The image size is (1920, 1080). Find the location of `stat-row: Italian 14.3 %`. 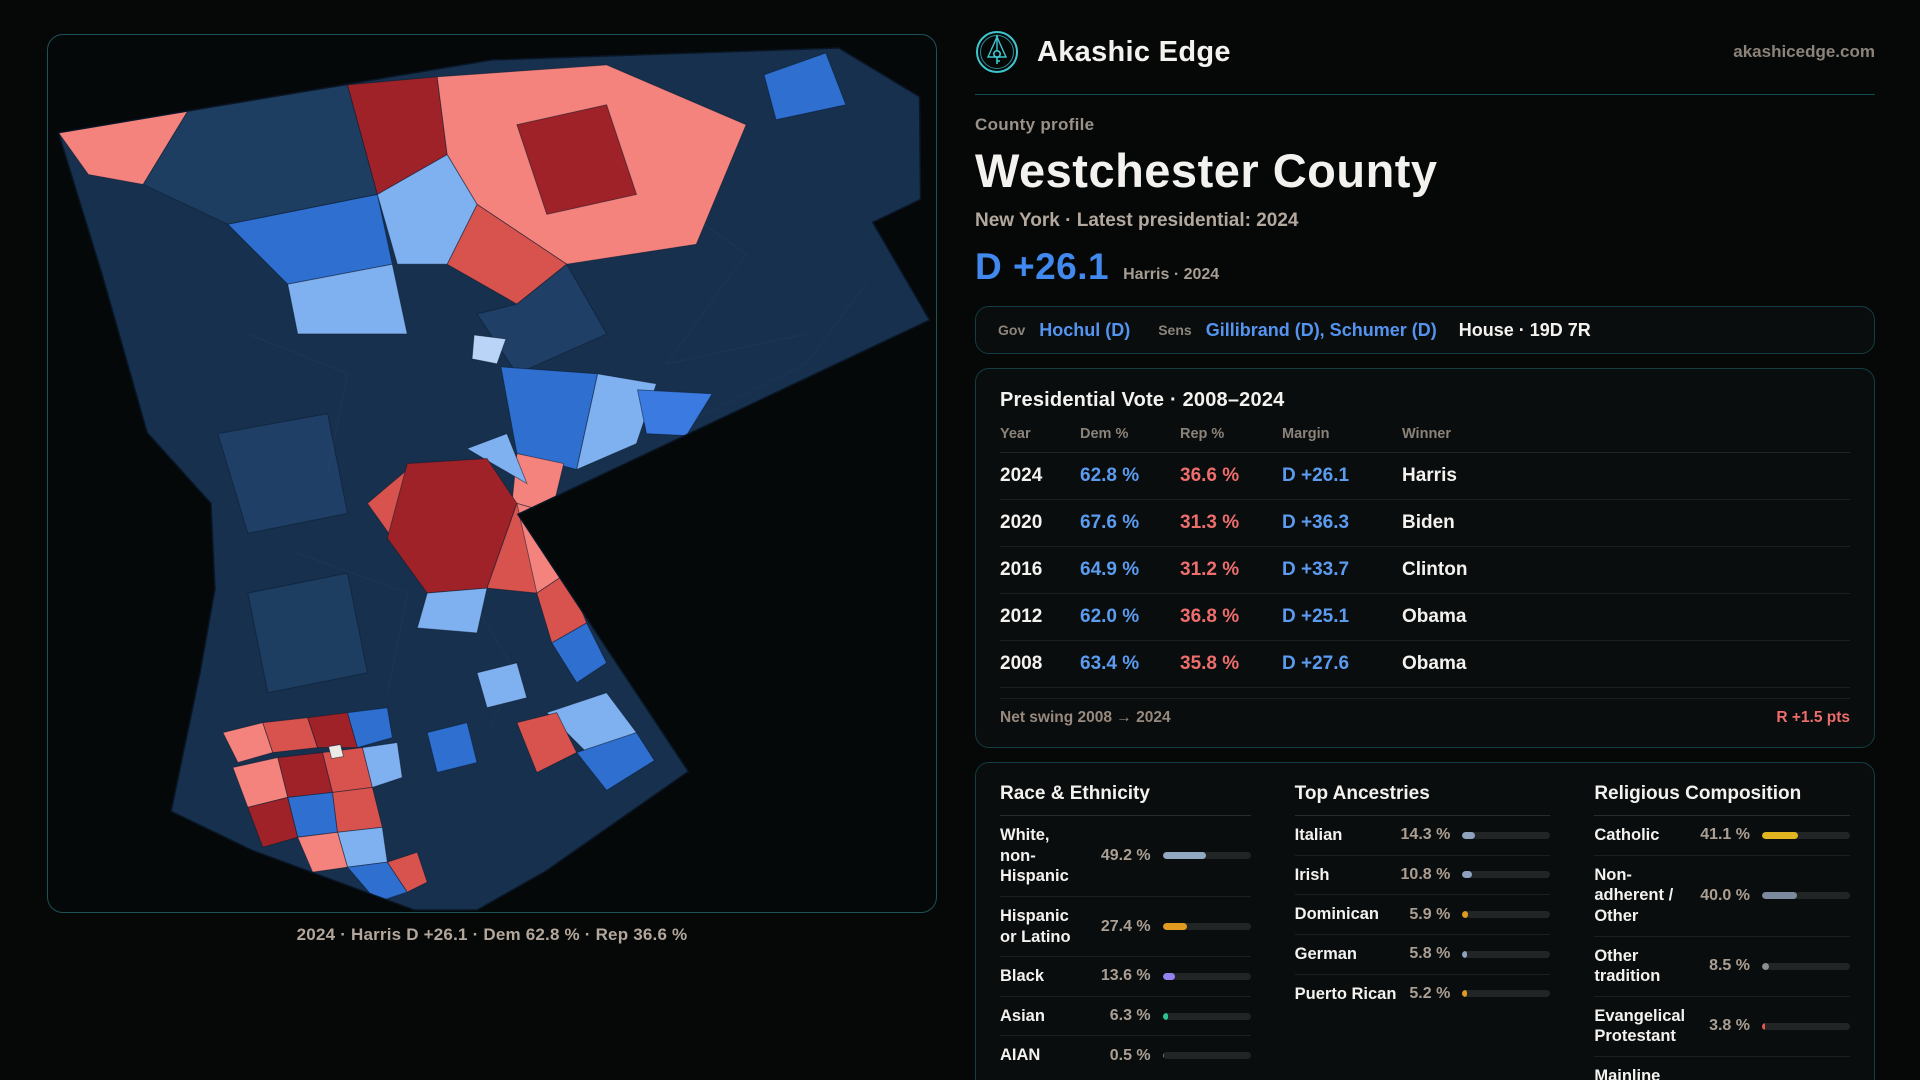

stat-row: Italian 14.3 % is located at coordinates (1422, 836).